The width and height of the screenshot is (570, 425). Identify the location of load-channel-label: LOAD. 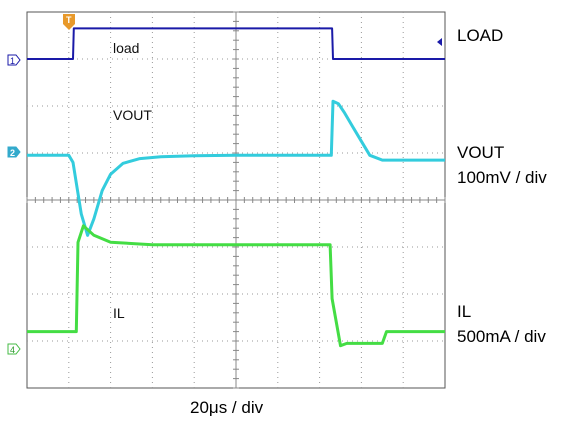
(480, 35).